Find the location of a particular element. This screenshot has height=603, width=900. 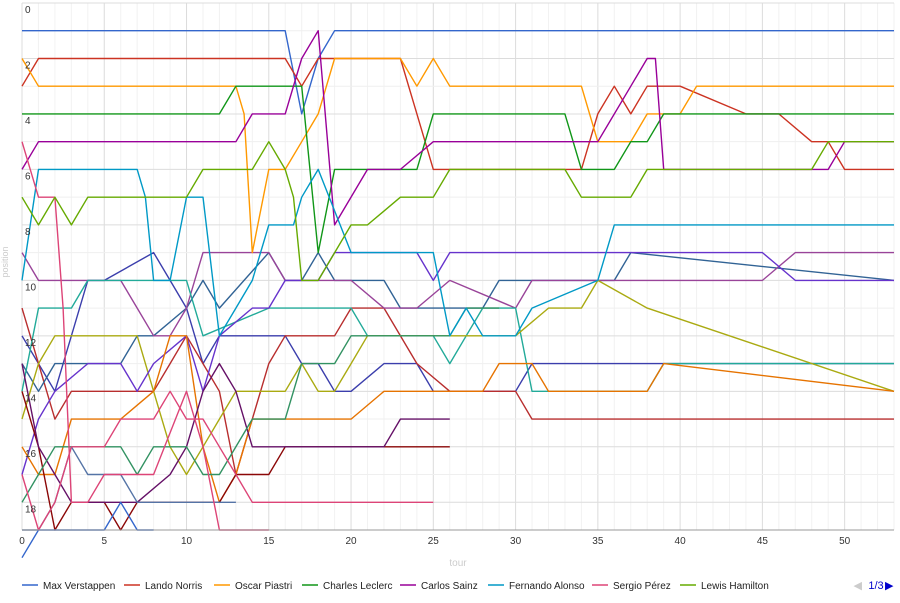

legend-item: Oscar Piastri is located at coordinates (253, 586).